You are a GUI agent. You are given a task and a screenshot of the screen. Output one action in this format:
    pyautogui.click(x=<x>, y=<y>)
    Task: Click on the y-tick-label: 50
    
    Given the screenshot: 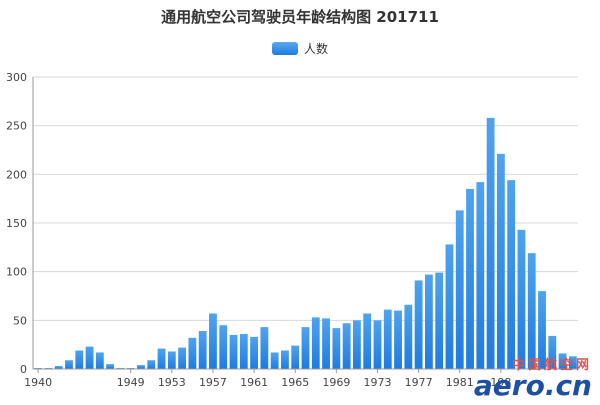 What is the action you would take?
    pyautogui.click(x=20, y=320)
    